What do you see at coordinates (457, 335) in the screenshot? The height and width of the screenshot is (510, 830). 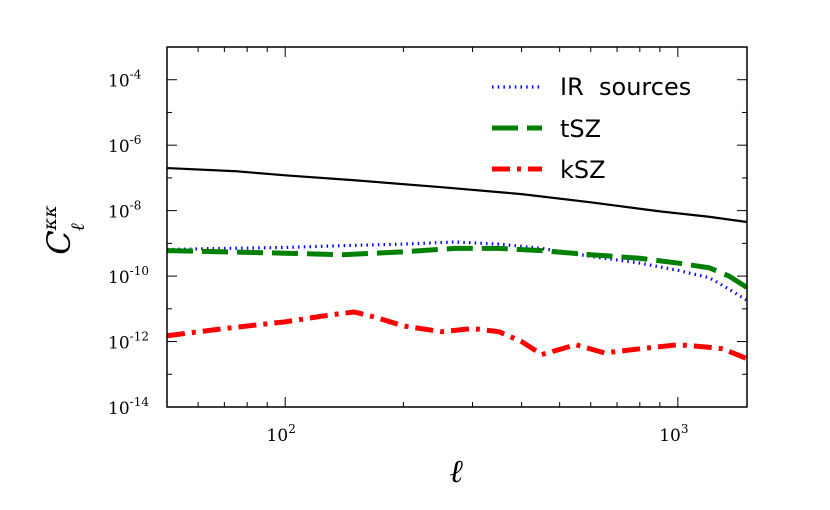 I see `series-line-ksz` at bounding box center [457, 335].